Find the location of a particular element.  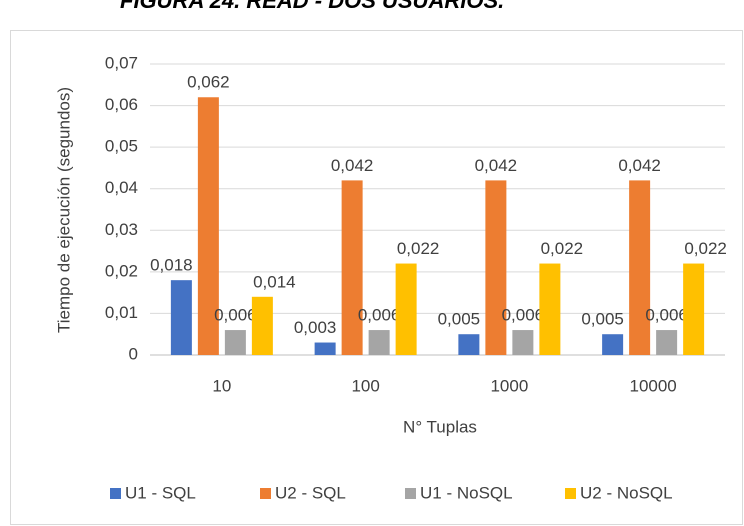

legend-label: U2 - SQL is located at coordinates (310, 492).